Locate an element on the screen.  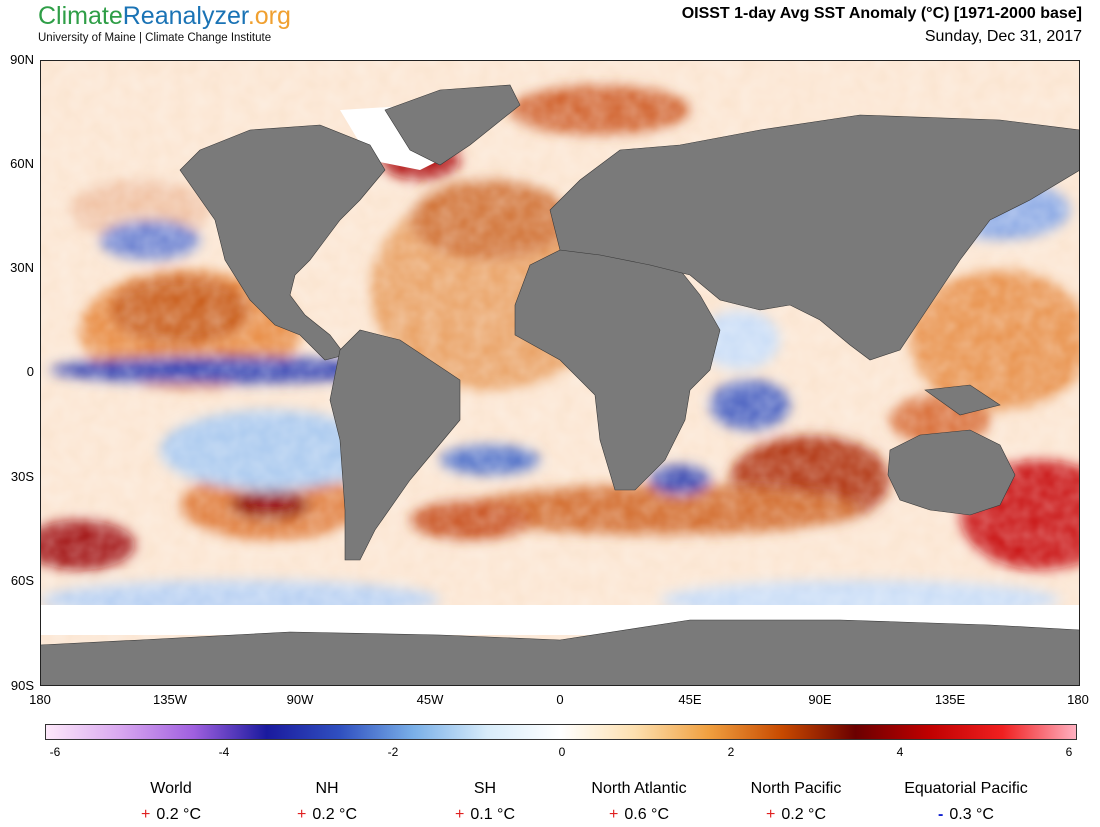
lat-label-90s: 90S is located at coordinates (22, 685).